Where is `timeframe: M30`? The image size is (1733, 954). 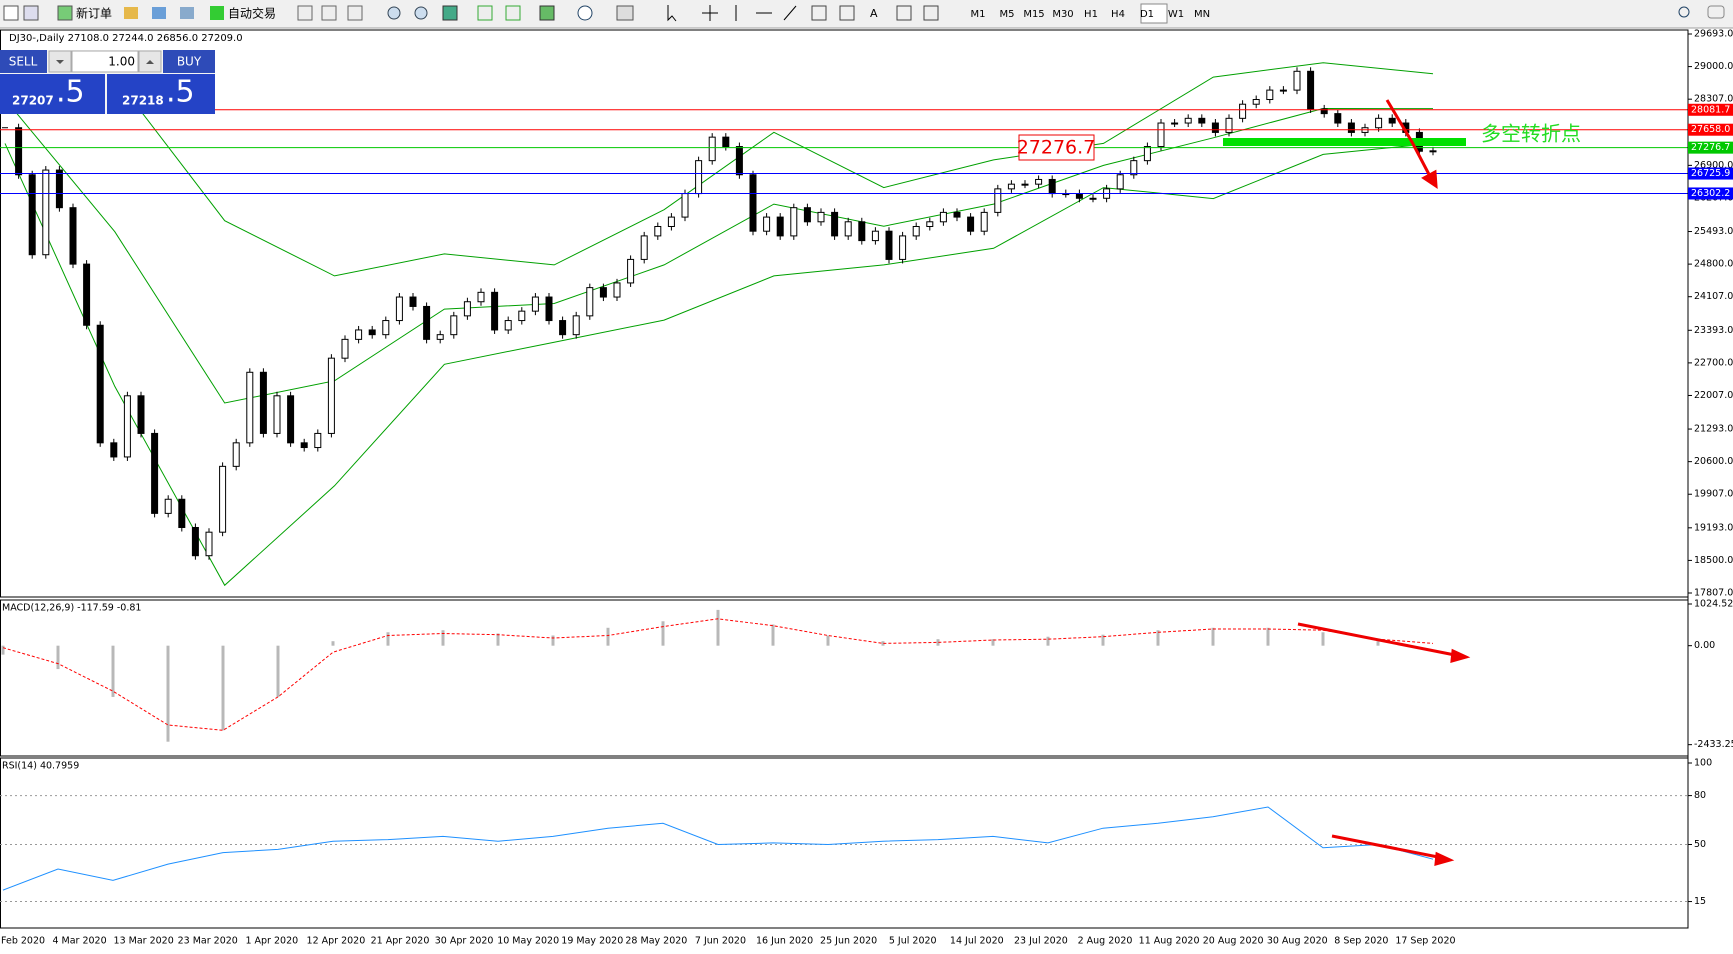
timeframe: M30 is located at coordinates (1062, 14).